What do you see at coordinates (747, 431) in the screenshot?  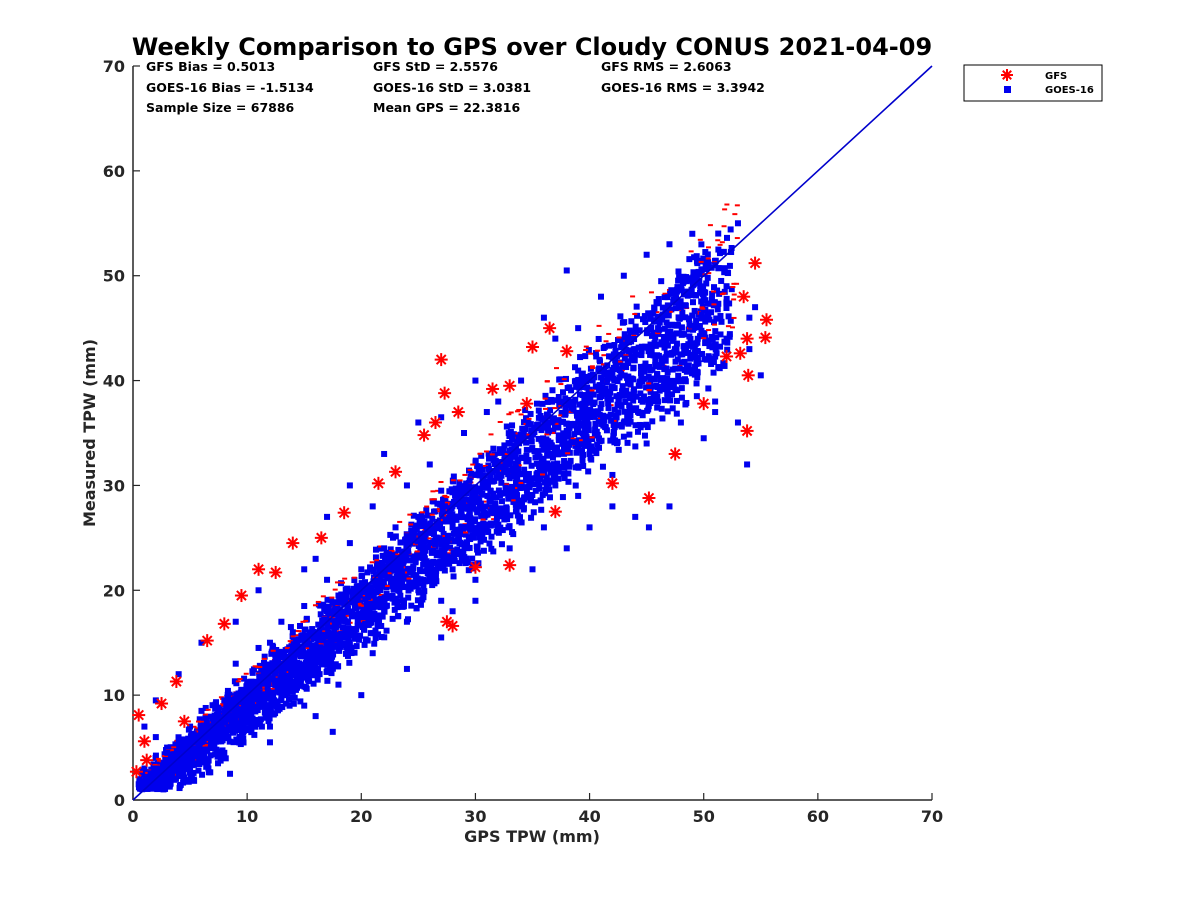 I see `gfs-point` at bounding box center [747, 431].